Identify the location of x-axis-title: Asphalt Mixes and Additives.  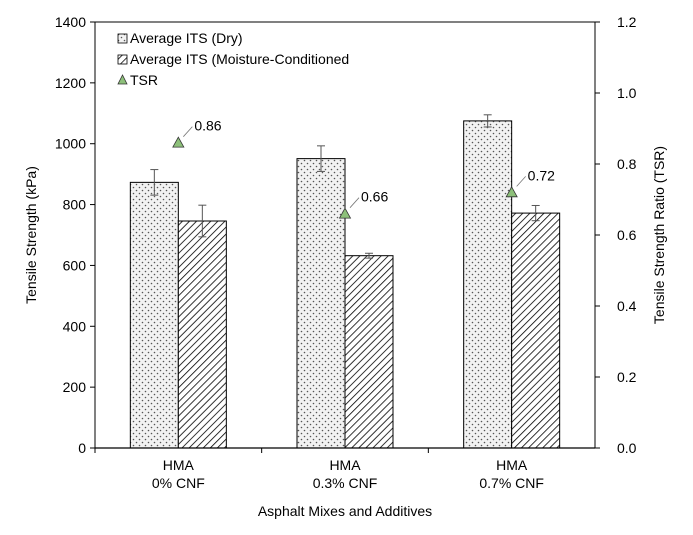
(345, 511).